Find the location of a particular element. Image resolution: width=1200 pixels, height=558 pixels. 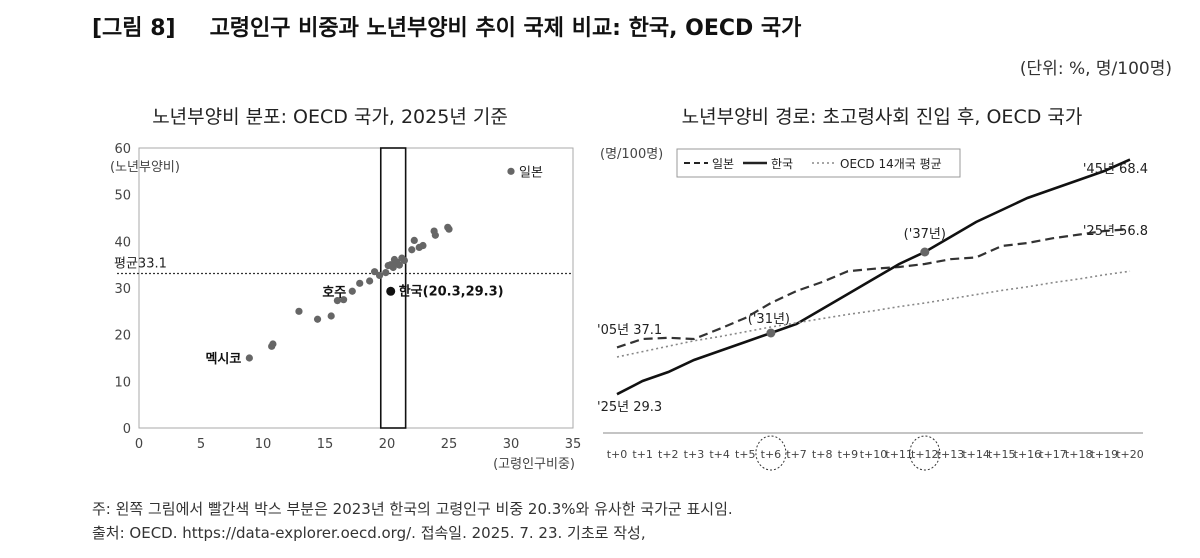

annotation-korea-start: '25년 29.3 is located at coordinates (629, 407).